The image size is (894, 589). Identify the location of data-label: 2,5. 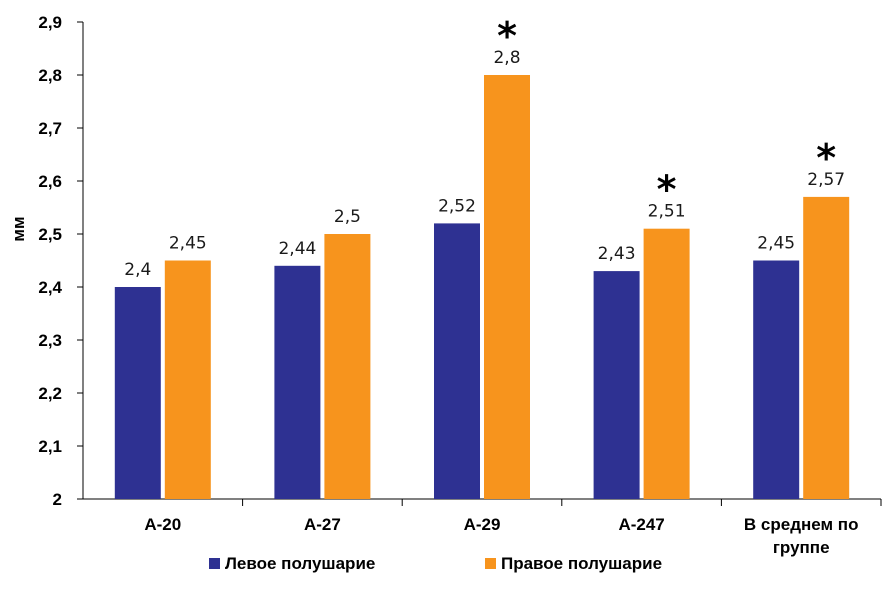
(347, 217).